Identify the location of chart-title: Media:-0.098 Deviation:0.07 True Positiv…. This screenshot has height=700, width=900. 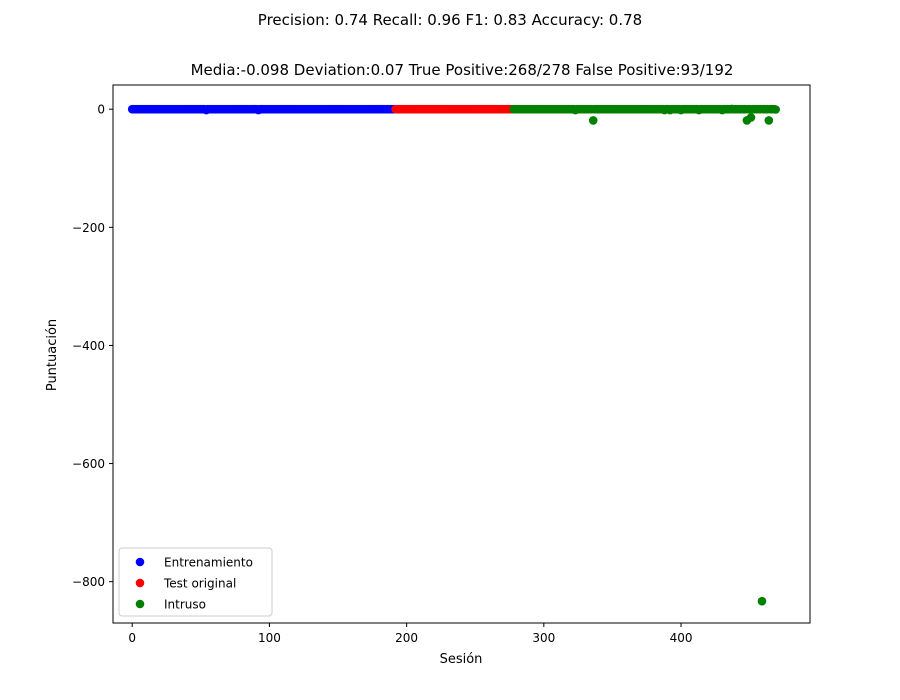
(462, 70).